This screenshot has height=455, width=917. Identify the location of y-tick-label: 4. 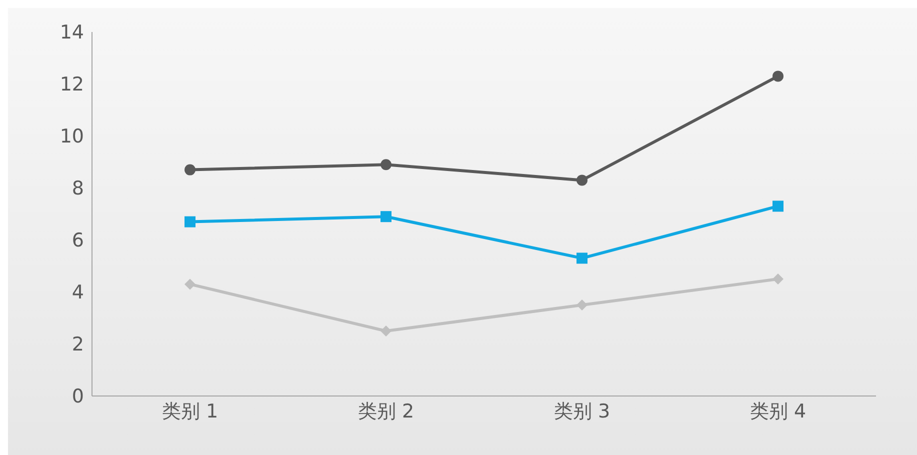
(78, 293).